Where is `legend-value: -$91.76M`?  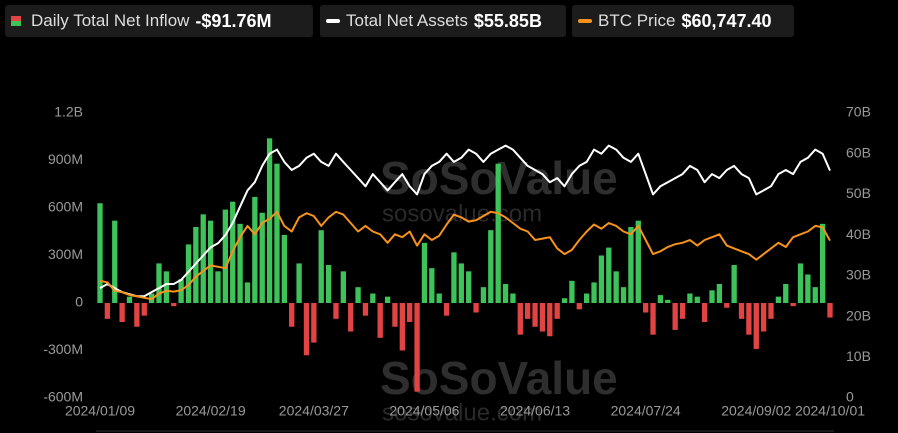 legend-value: -$91.76M is located at coordinates (233, 20).